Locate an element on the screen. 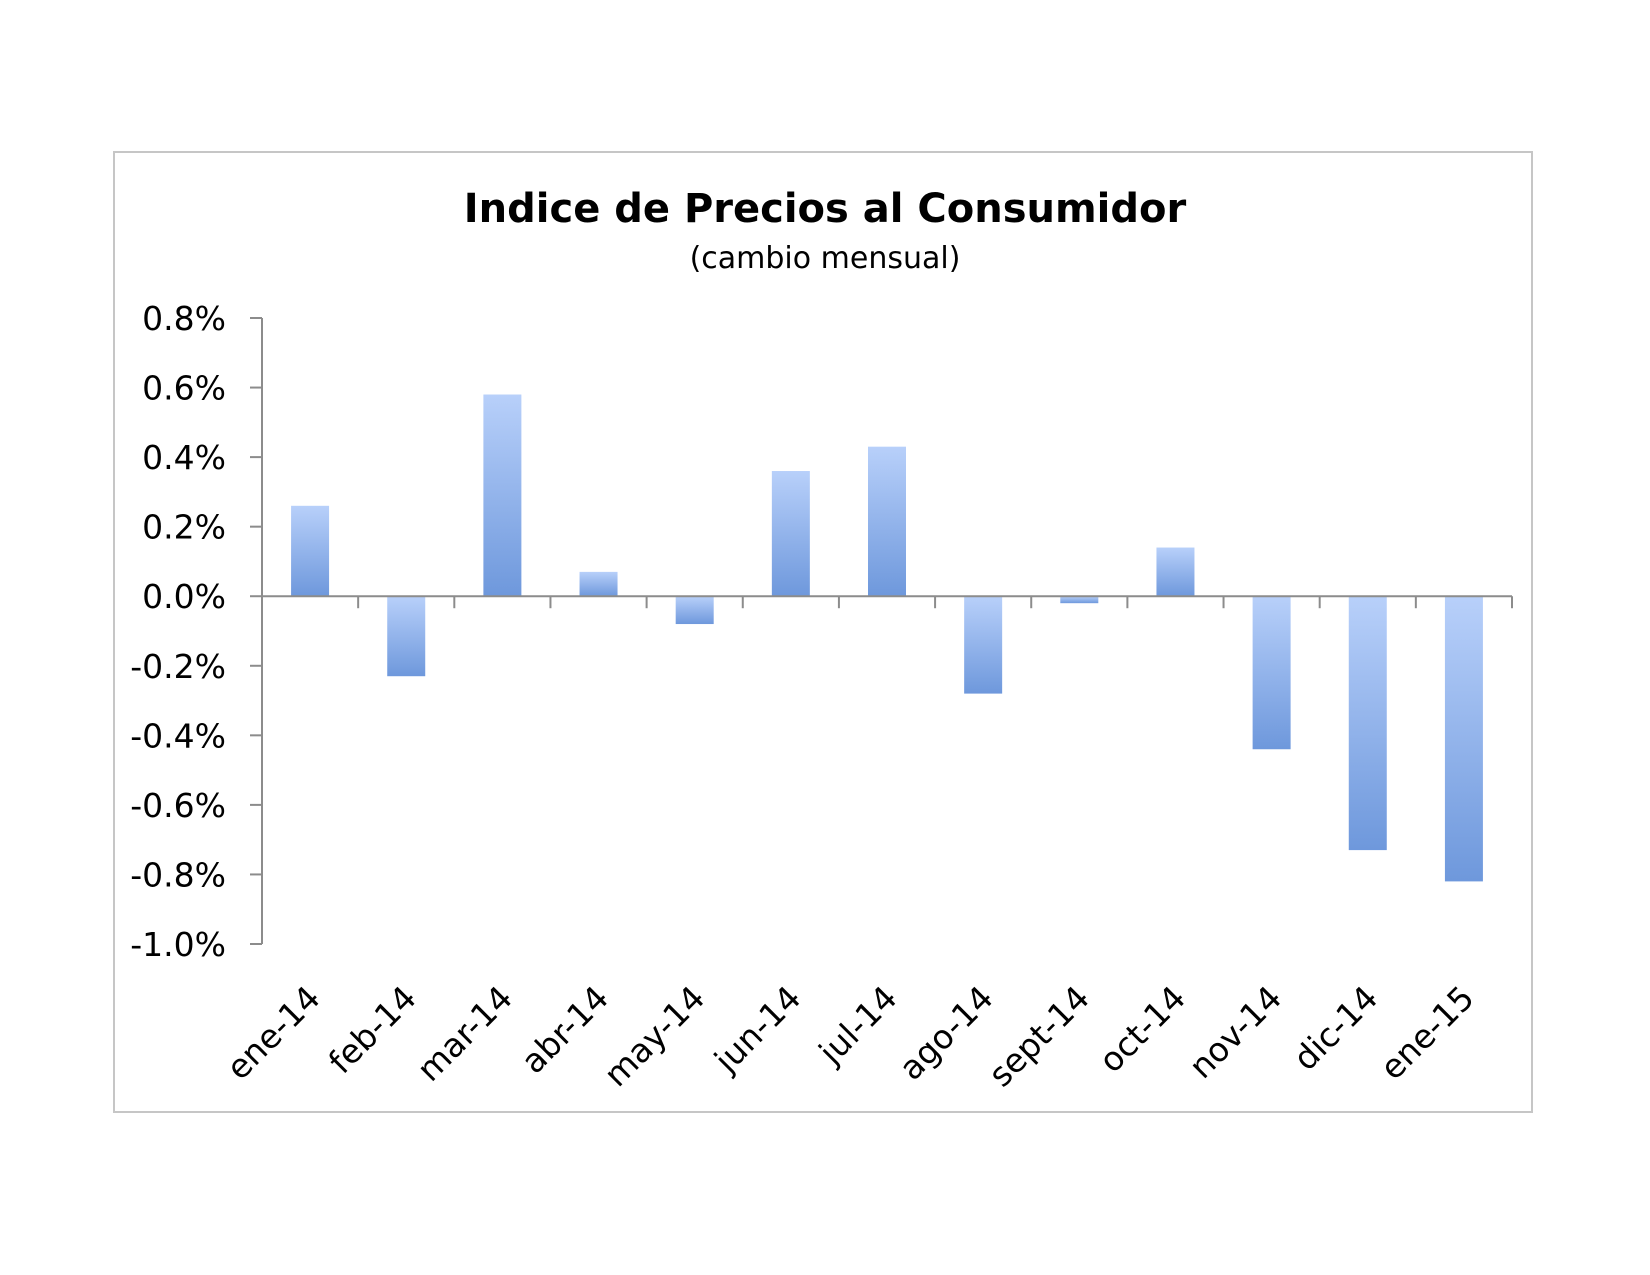  y-tick-label: -0.4% is located at coordinates (178, 735).